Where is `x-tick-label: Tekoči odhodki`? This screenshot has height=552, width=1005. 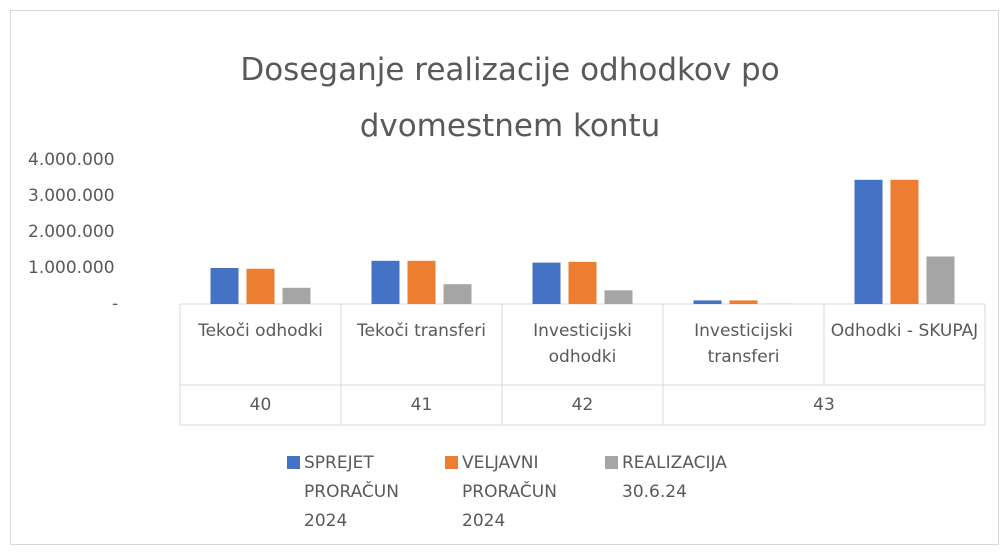 x-tick-label: Tekoči odhodki is located at coordinates (260, 331).